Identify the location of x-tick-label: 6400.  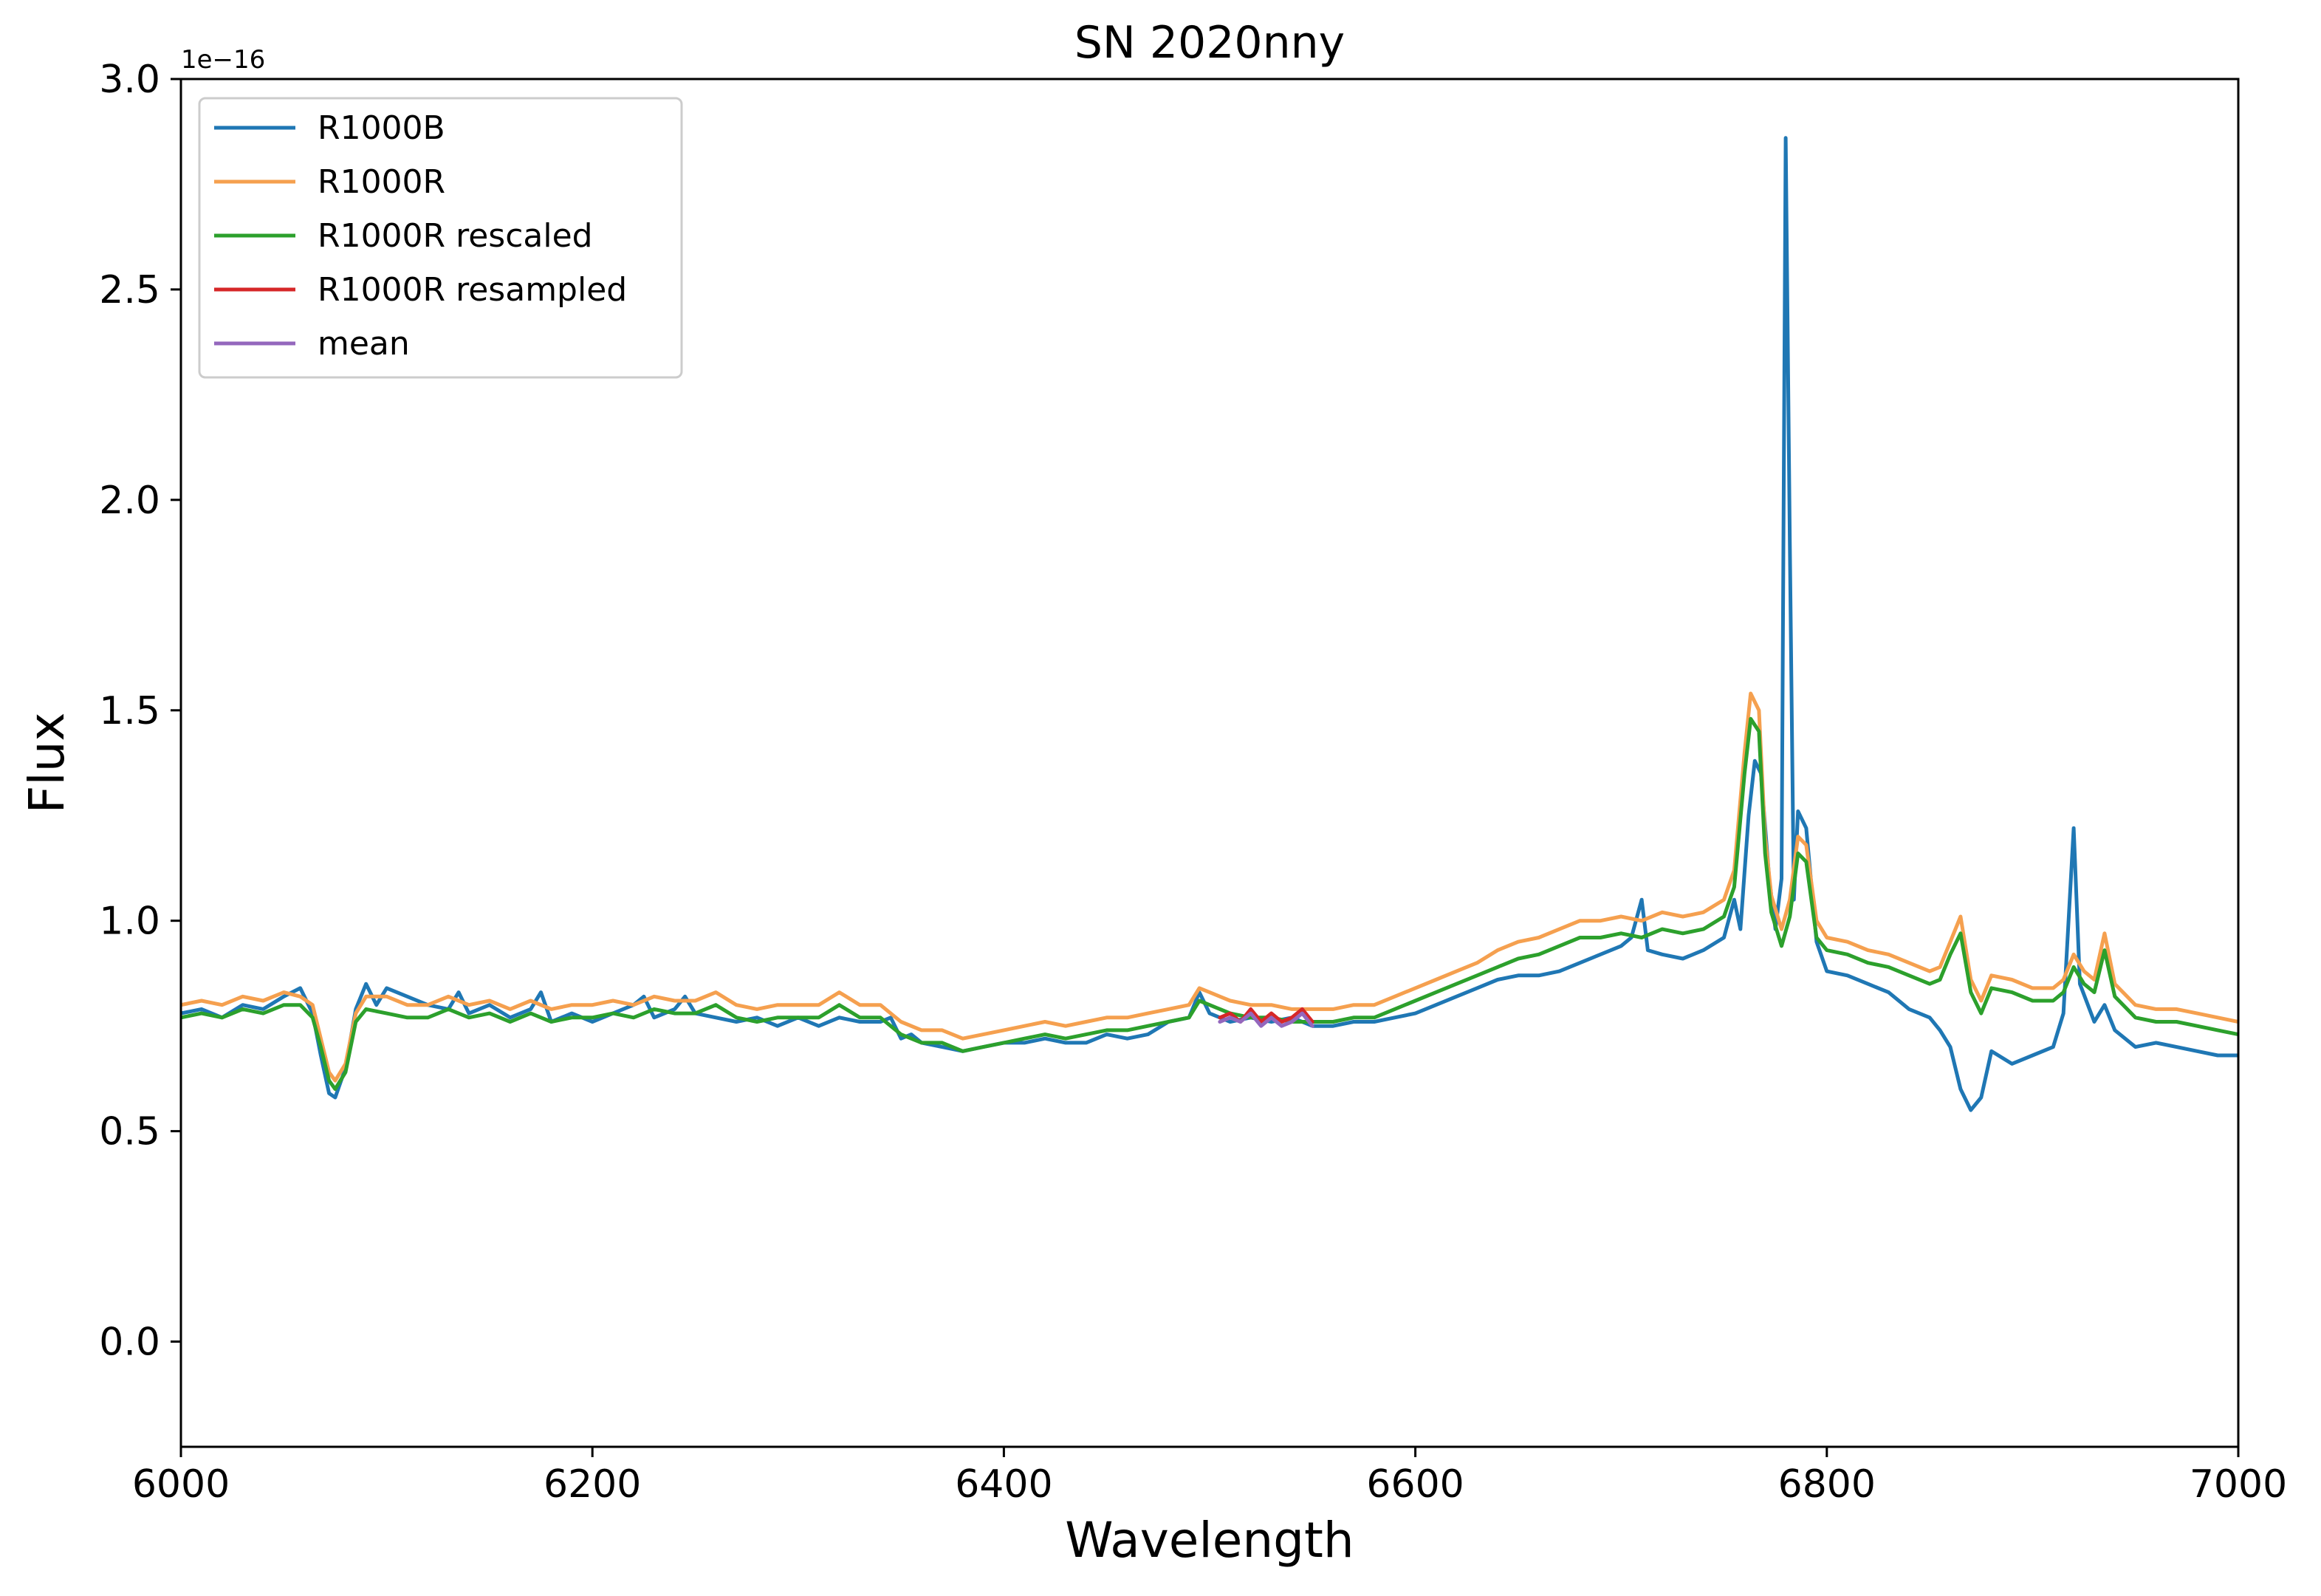
(1003, 1484).